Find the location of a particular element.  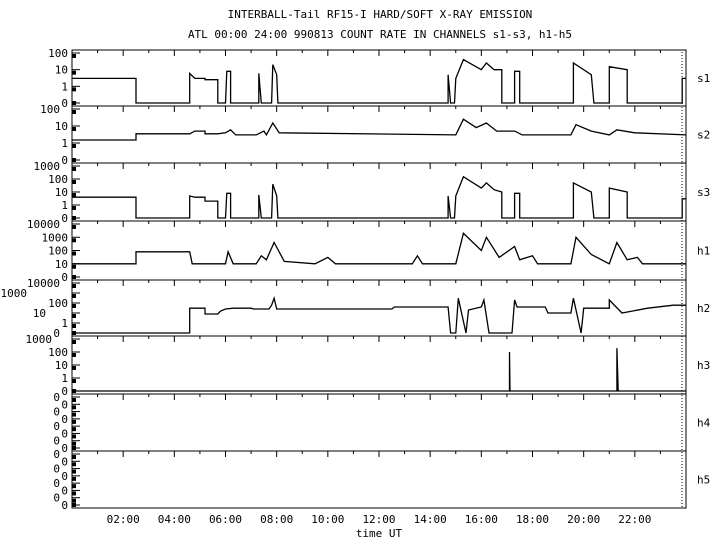

x-tick-label: 18:00 is located at coordinates (532, 519).